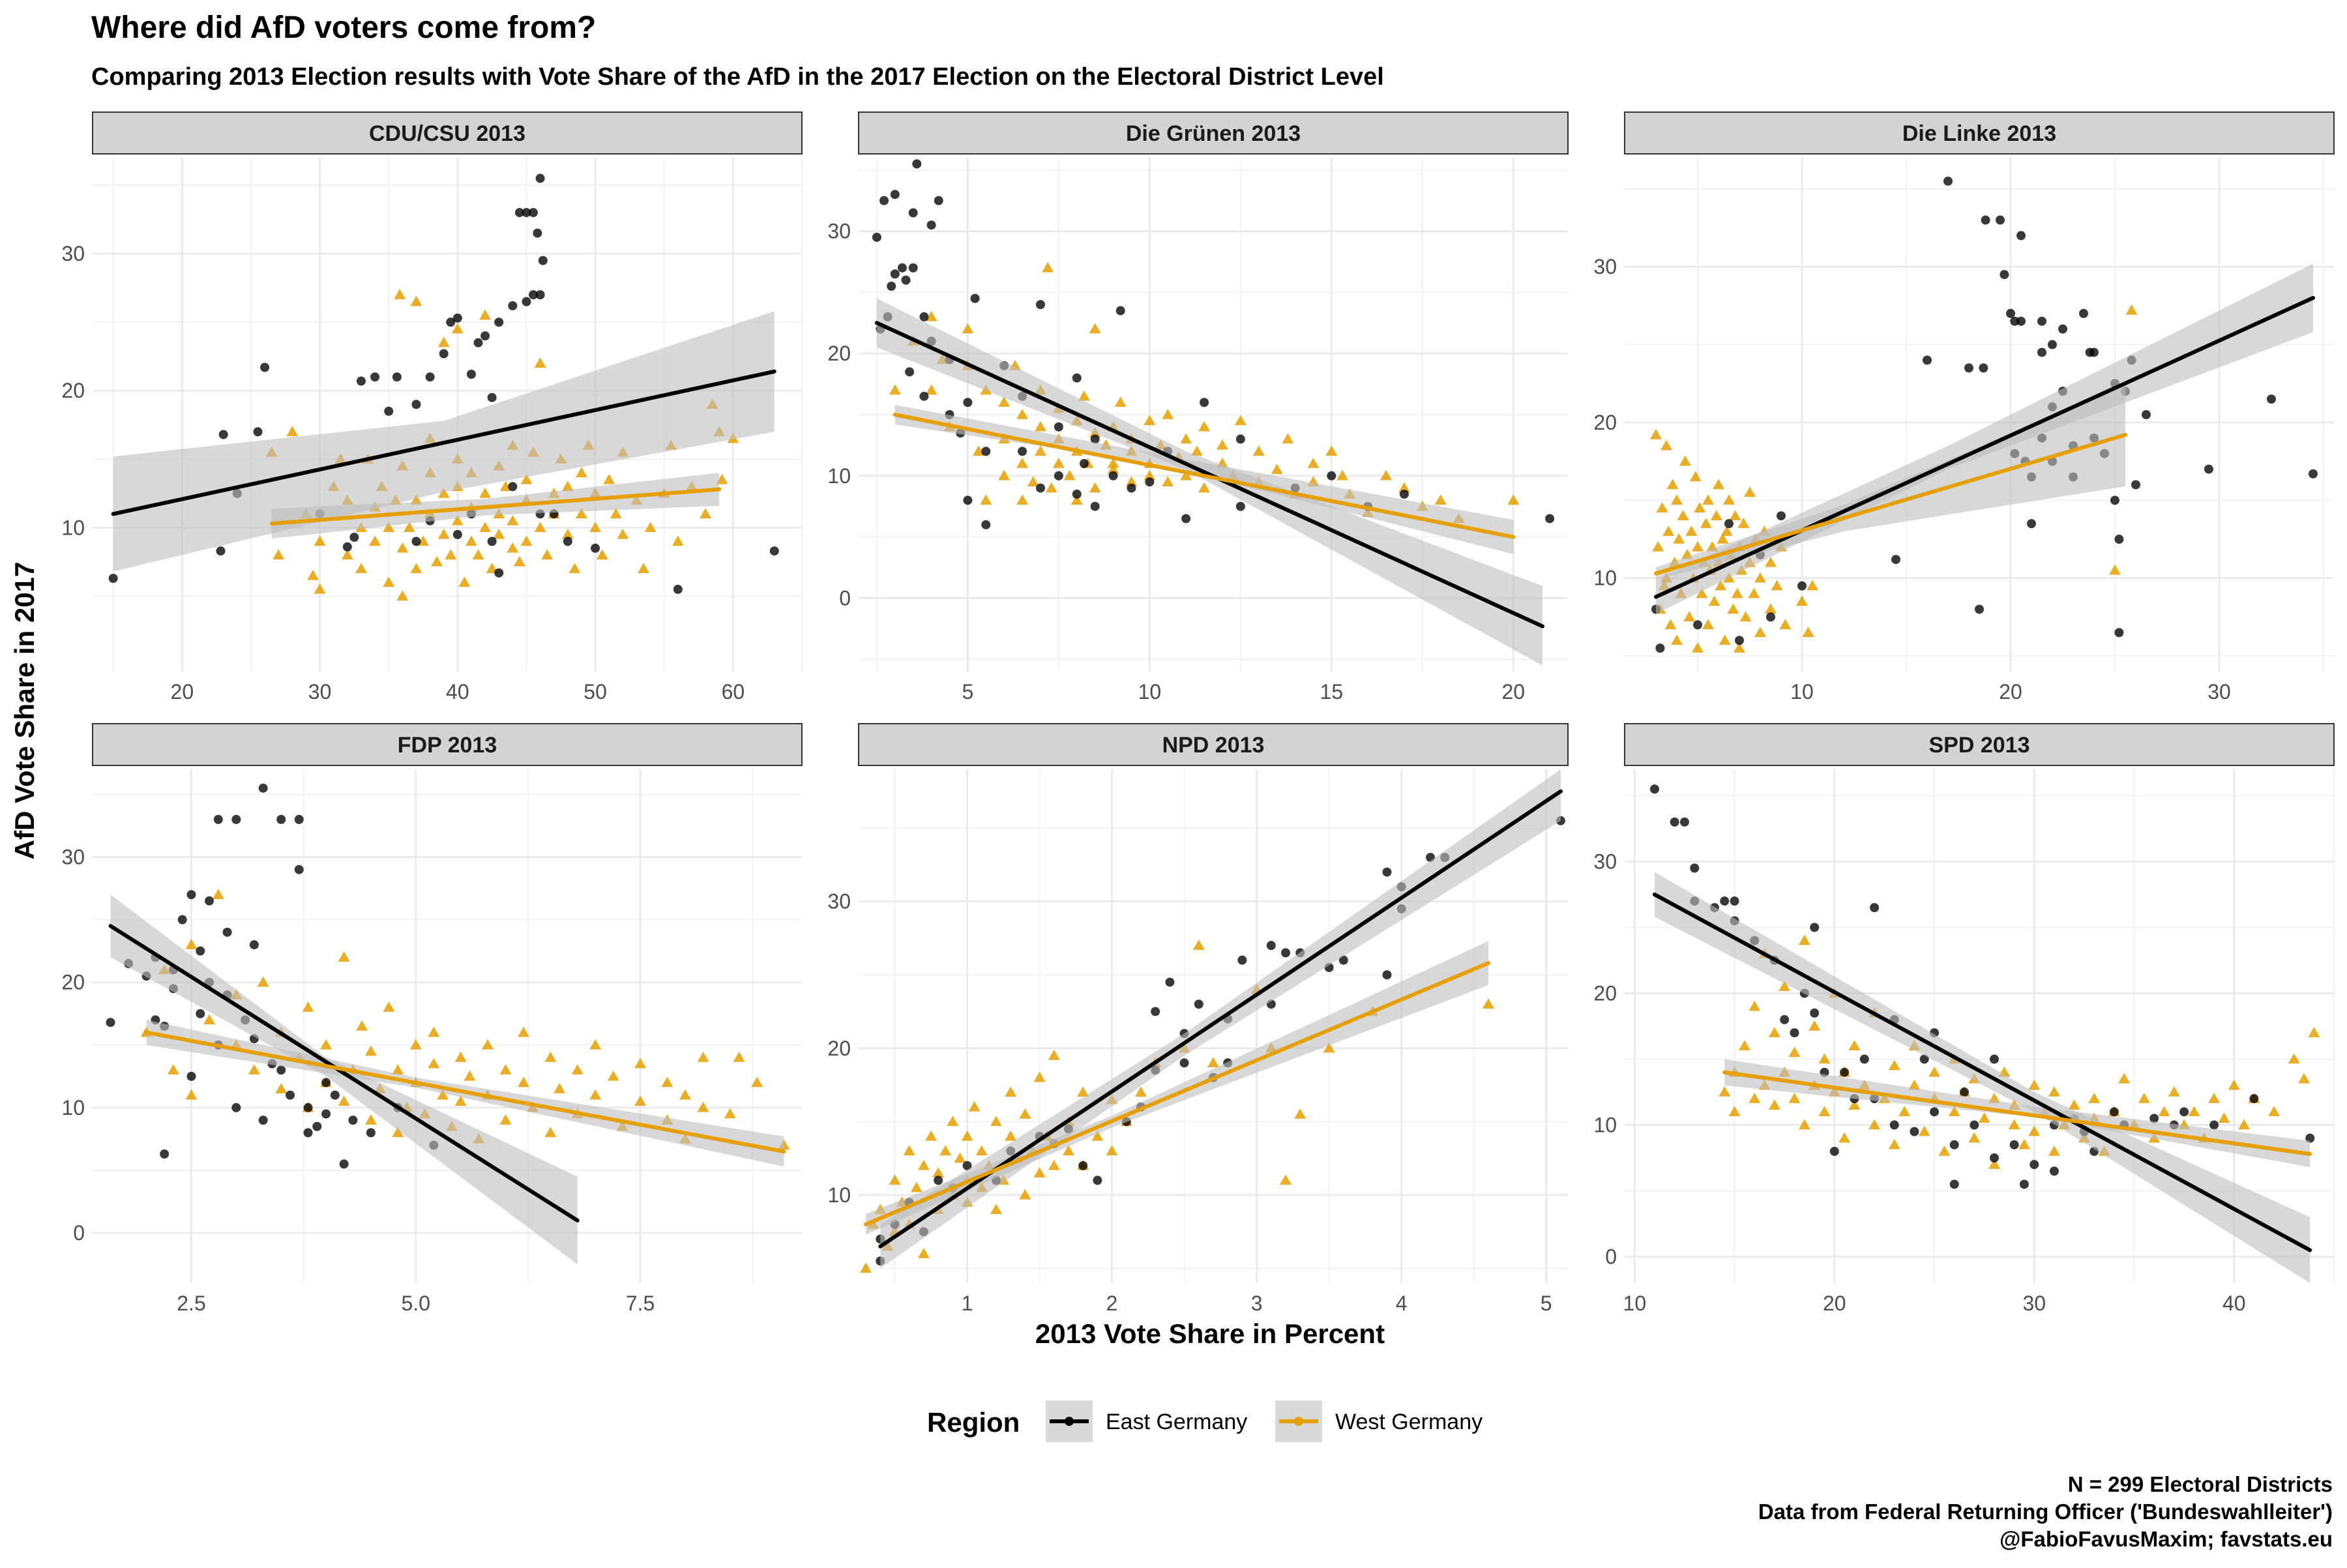 Image resolution: width=2347 pixels, height=1568 pixels. I want to click on x-tick-label: 5, so click(1547, 1304).